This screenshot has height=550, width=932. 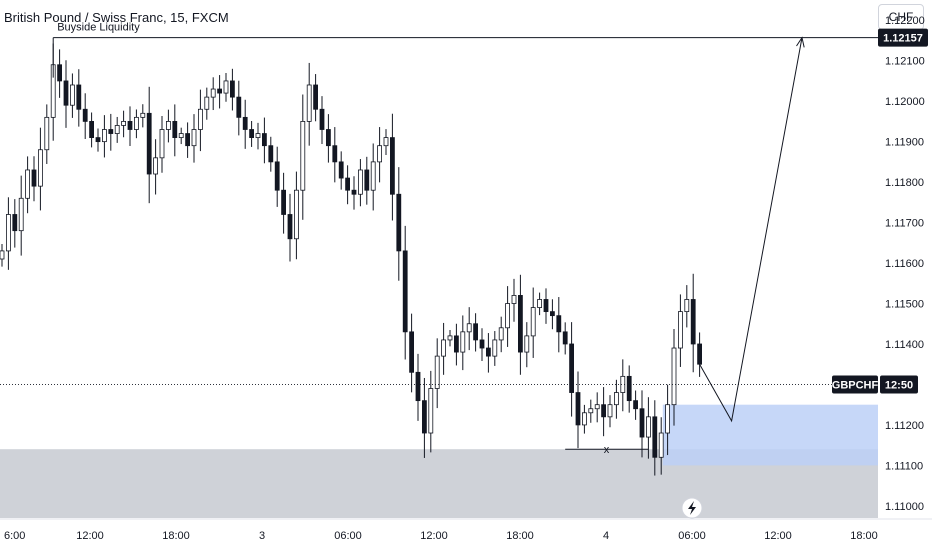 What do you see at coordinates (904, 345) in the screenshot?
I see `price-tick-label: 1.11400` at bounding box center [904, 345].